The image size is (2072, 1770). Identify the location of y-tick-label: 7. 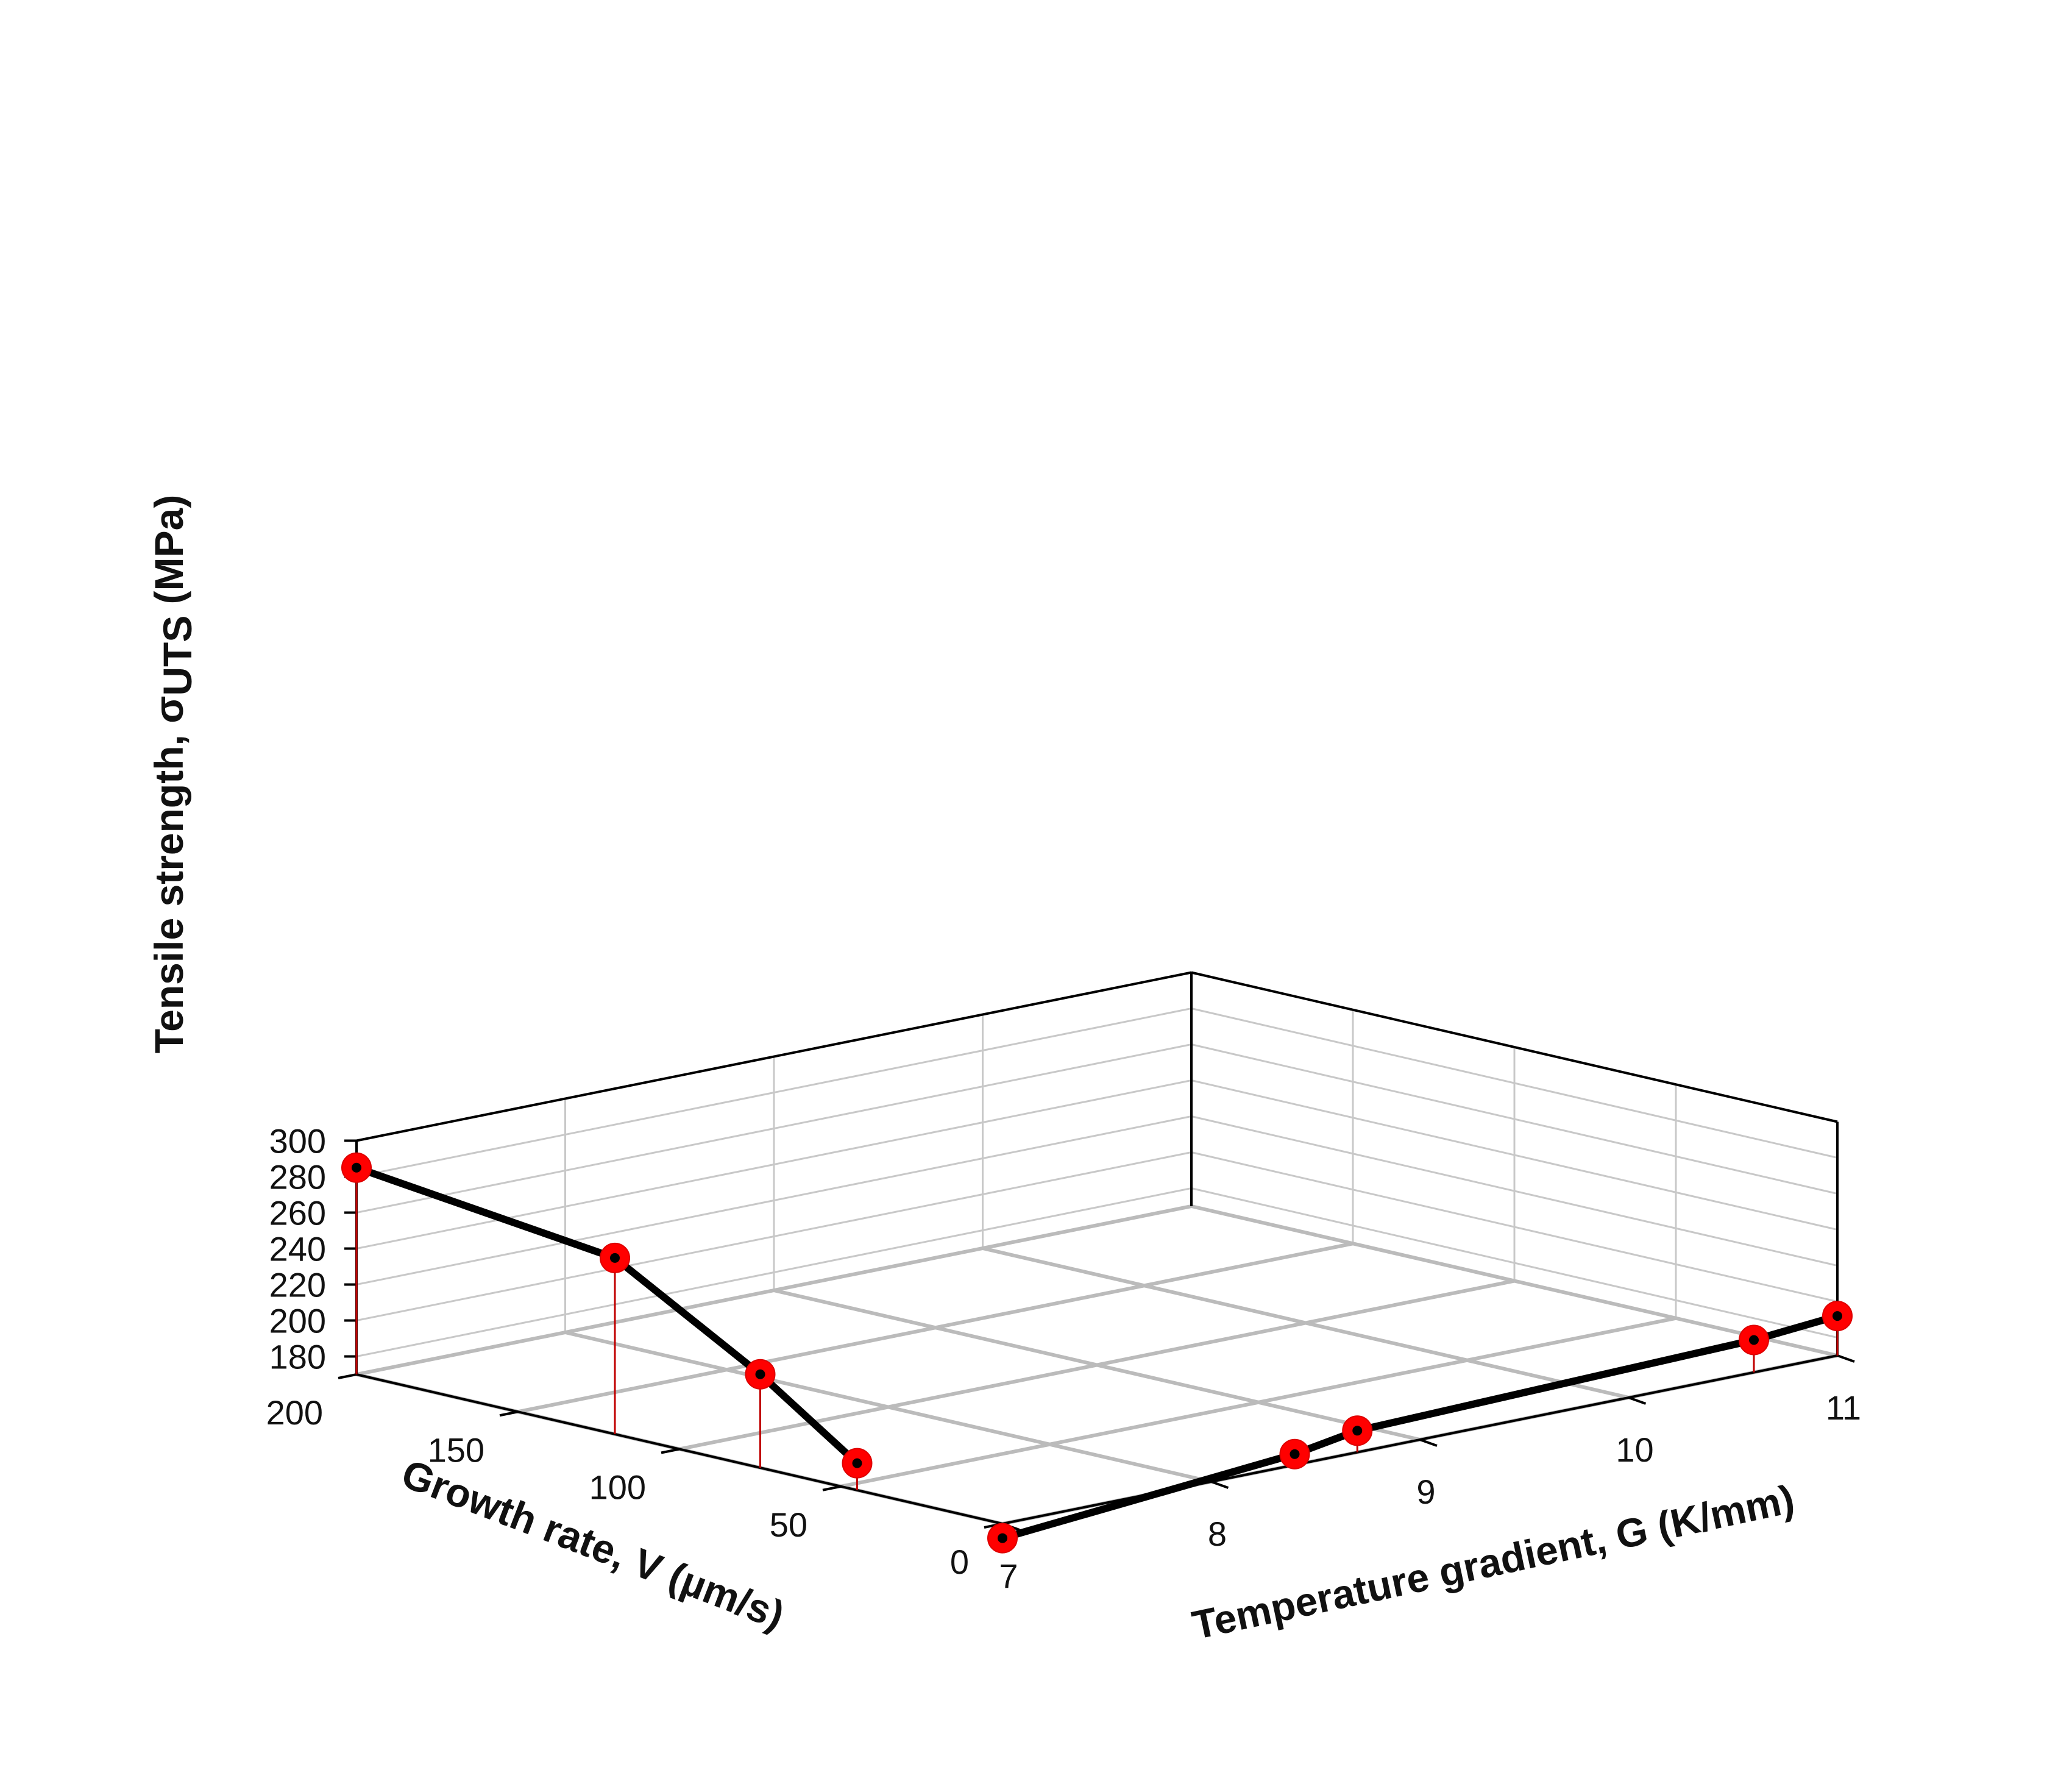
(1008, 1576).